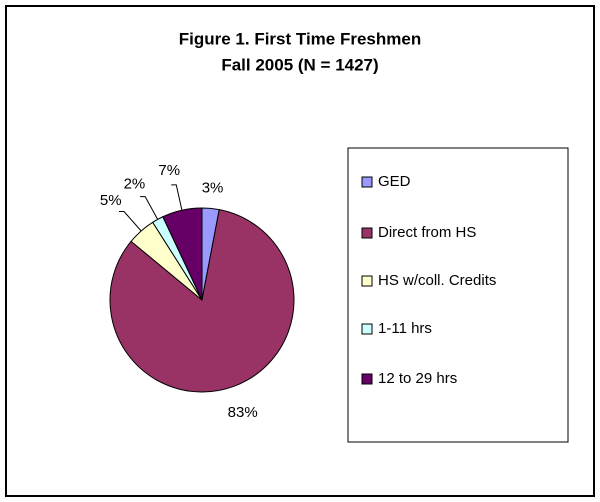  Describe the element at coordinates (427, 232) in the screenshot. I see `legend-label: Direct from HS` at that location.